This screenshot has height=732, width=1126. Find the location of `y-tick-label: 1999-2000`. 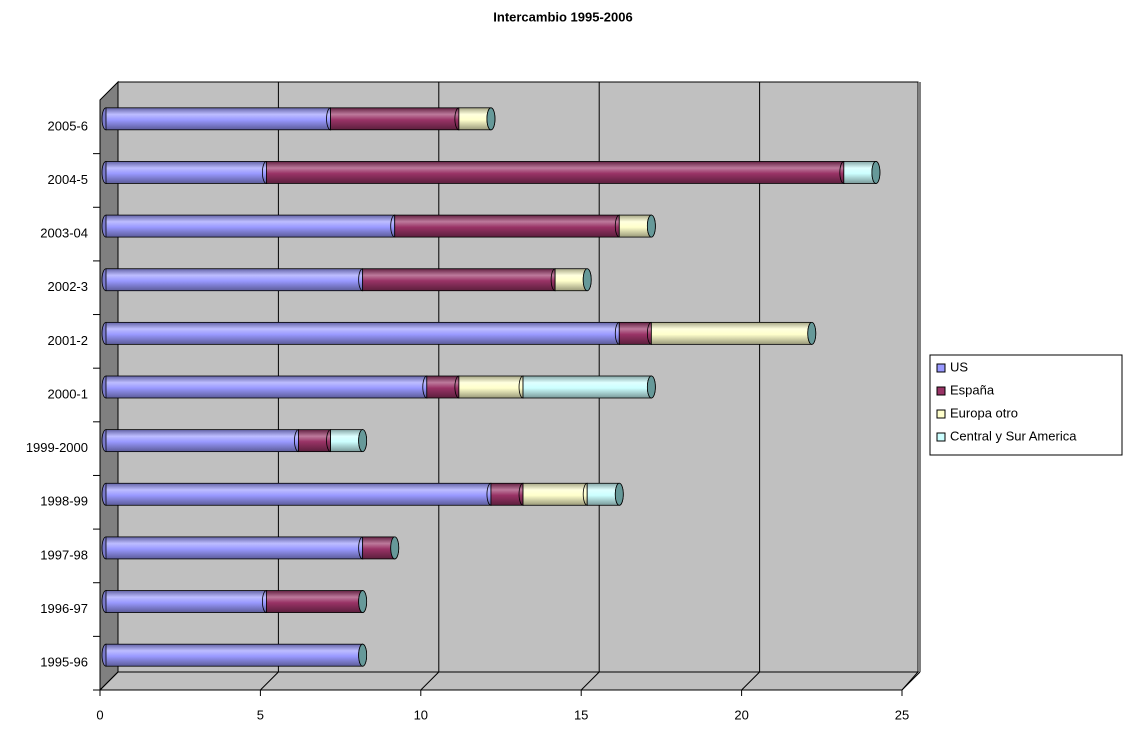

y-tick-label: 1999-2000 is located at coordinates (57, 447).